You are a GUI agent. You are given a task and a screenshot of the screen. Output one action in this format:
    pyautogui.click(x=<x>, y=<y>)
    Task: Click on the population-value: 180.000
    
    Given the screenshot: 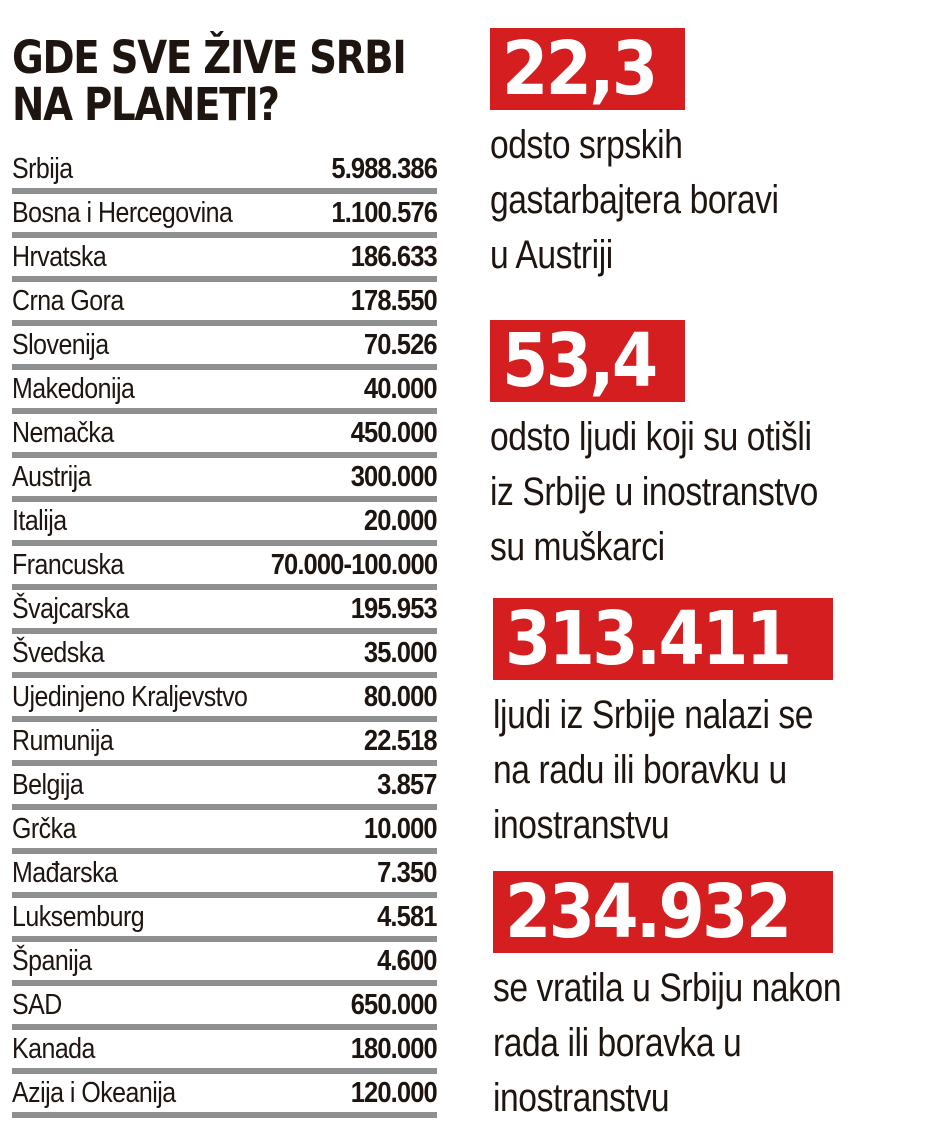 What is the action you would take?
    pyautogui.click(x=394, y=1049)
    